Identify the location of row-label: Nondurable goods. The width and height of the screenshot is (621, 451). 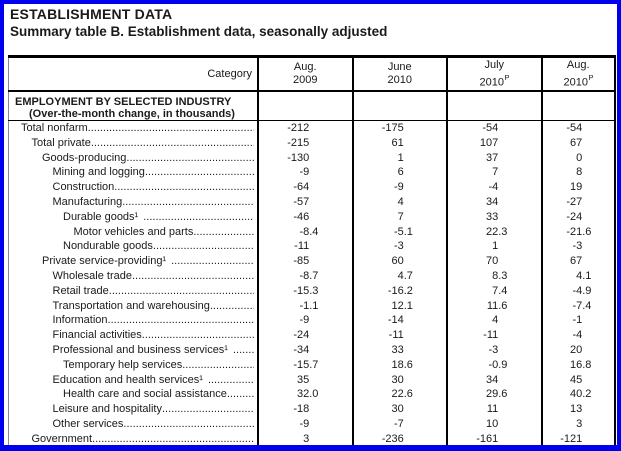
(108, 246).